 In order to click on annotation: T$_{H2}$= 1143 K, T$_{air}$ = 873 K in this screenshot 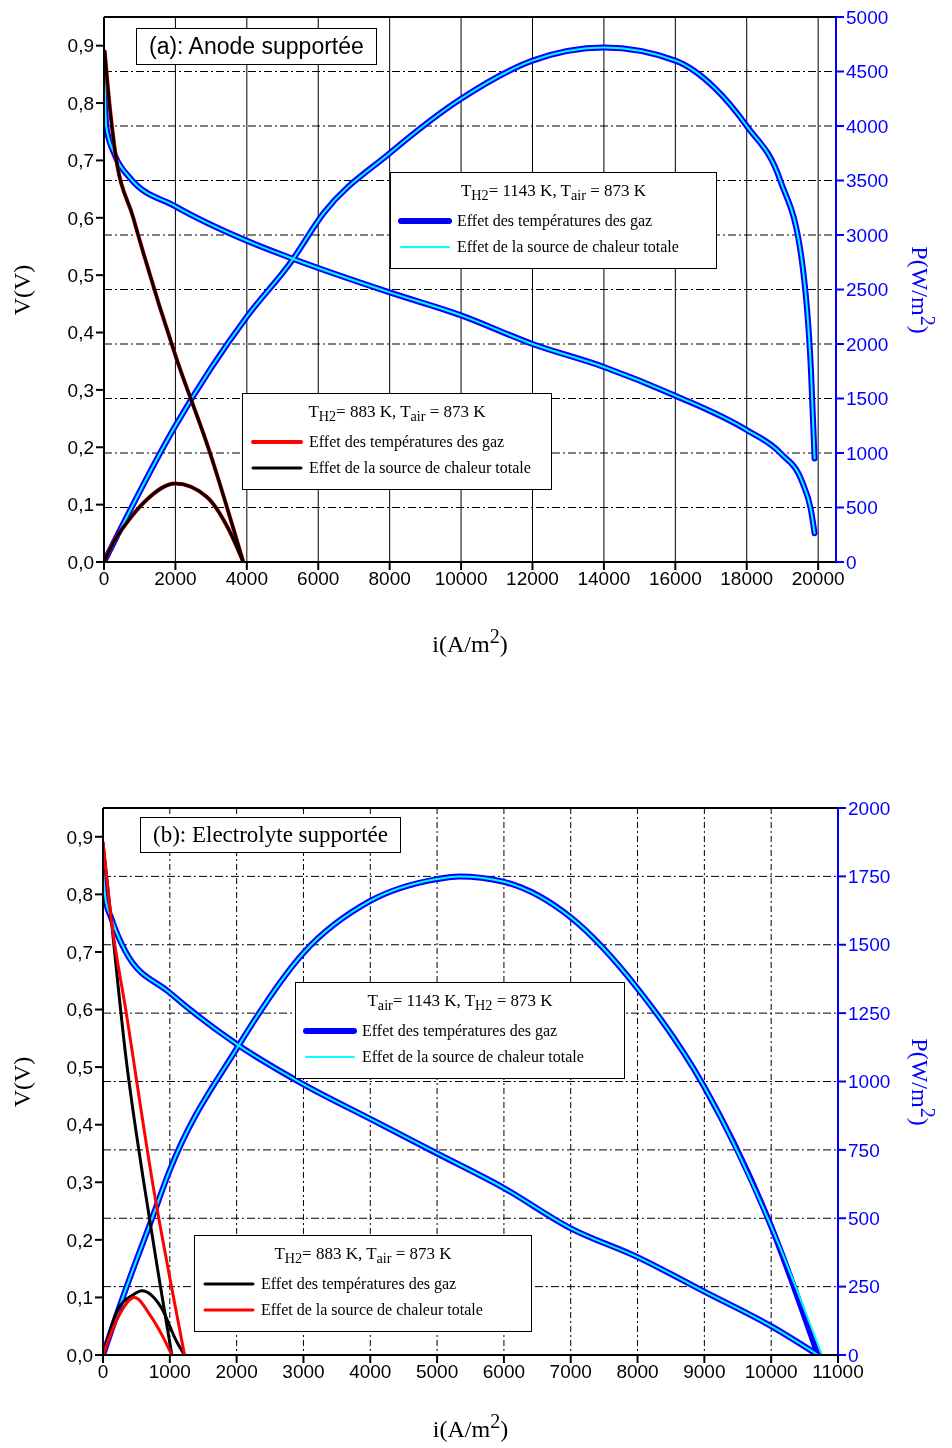, I will do `click(553, 192)`.